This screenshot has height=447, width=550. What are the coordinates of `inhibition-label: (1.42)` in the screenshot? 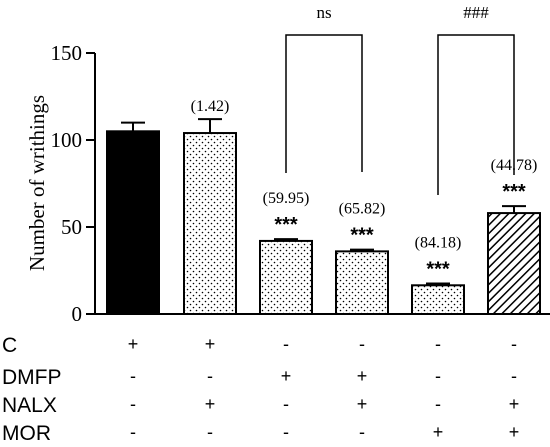 It's located at (210, 106).